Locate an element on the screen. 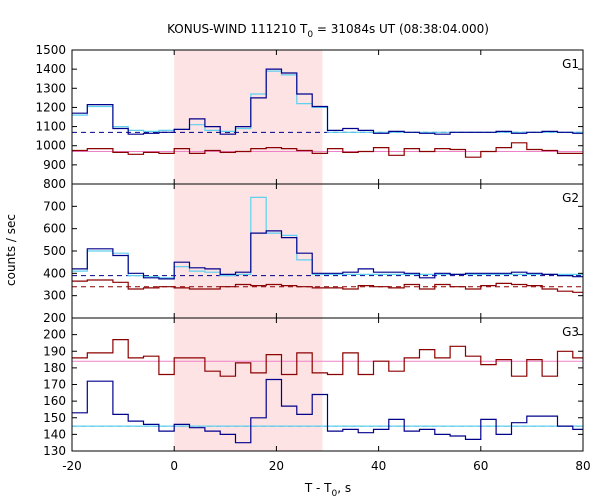 Image resolution: width=600 pixels, height=500 pixels. panel-g2-label: G2 is located at coordinates (570, 198).